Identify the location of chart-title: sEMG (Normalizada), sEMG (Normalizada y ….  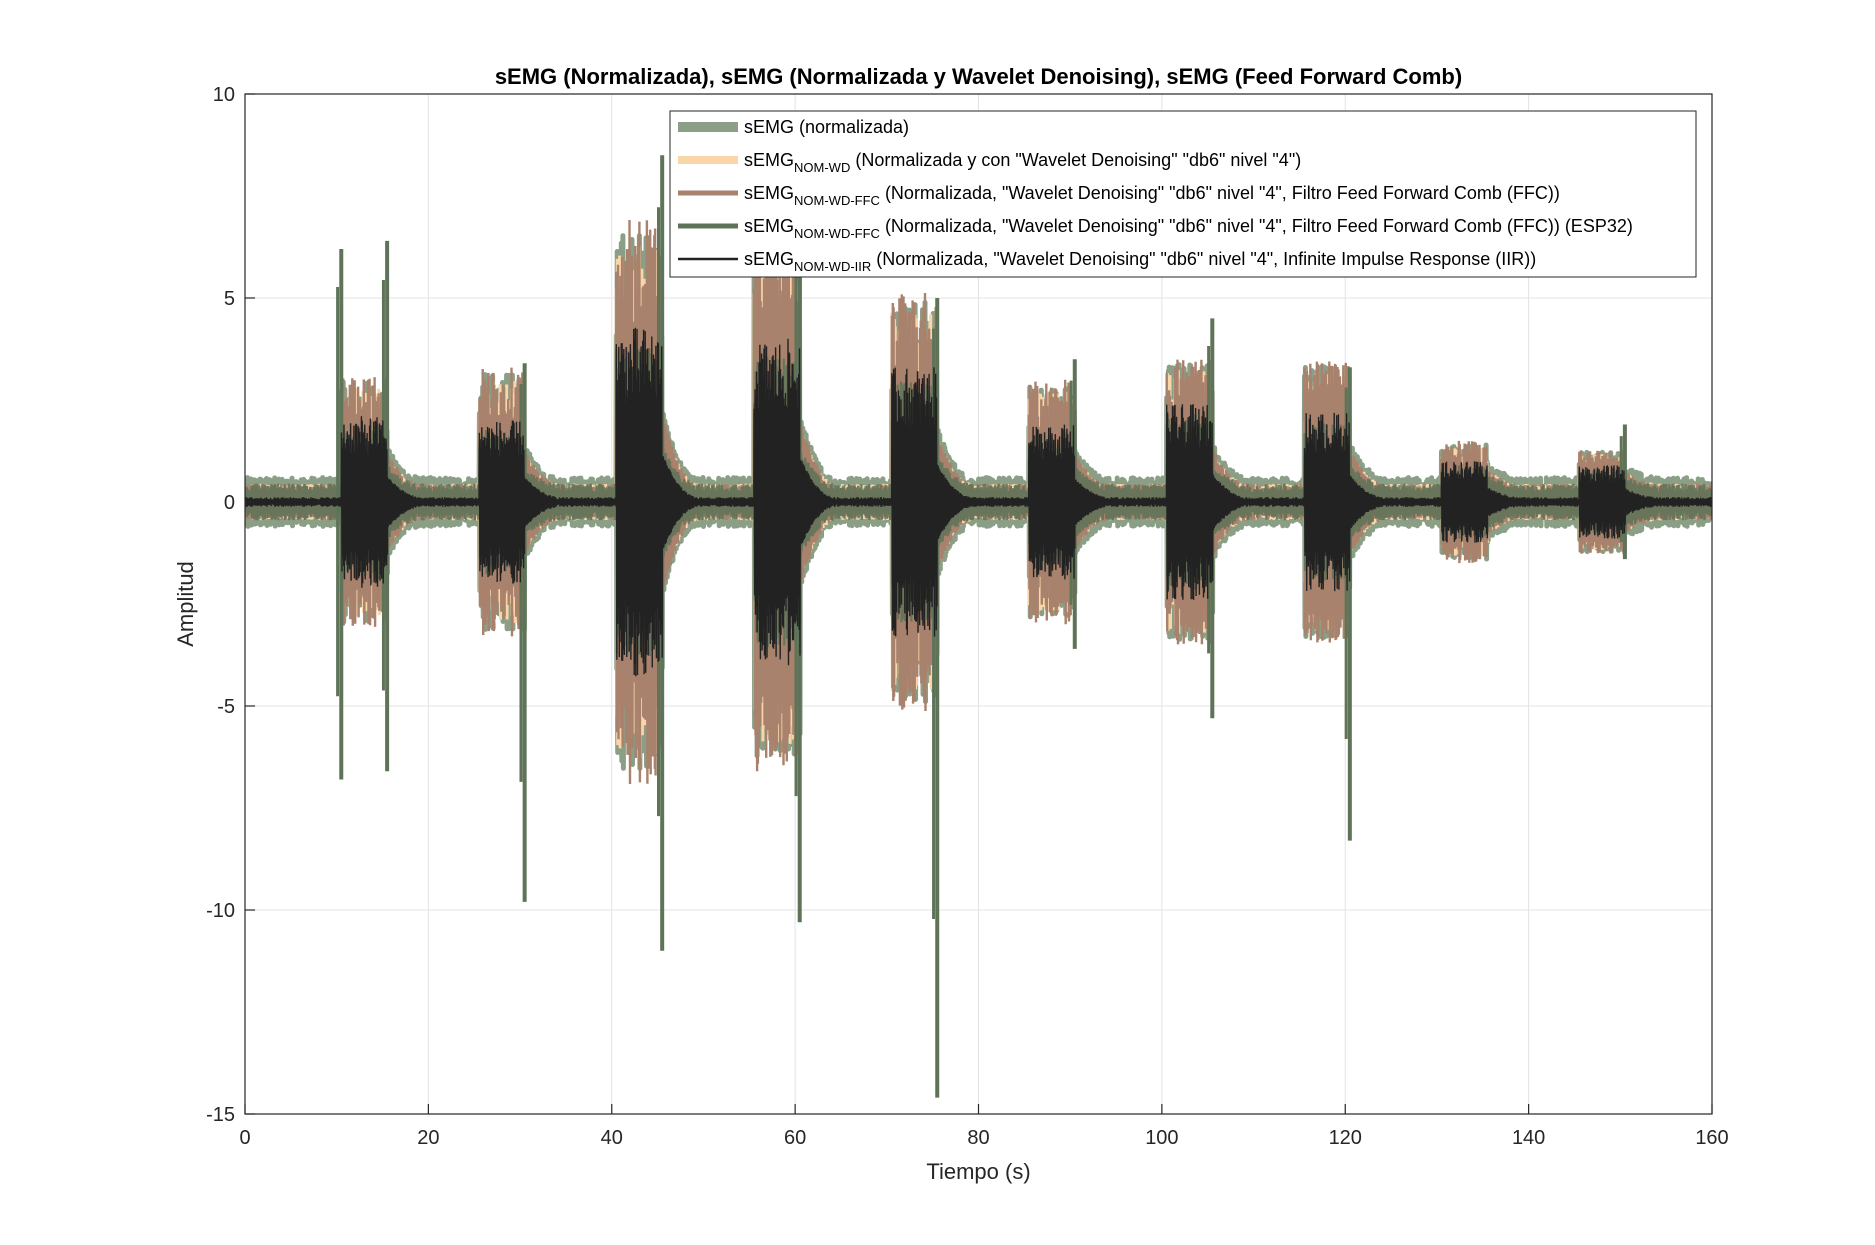
(978, 76).